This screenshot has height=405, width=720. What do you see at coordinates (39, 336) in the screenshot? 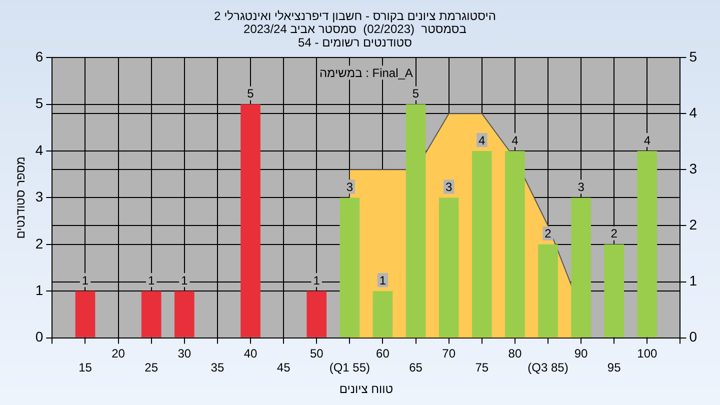
I see `y-tick-label: 0` at bounding box center [39, 336].